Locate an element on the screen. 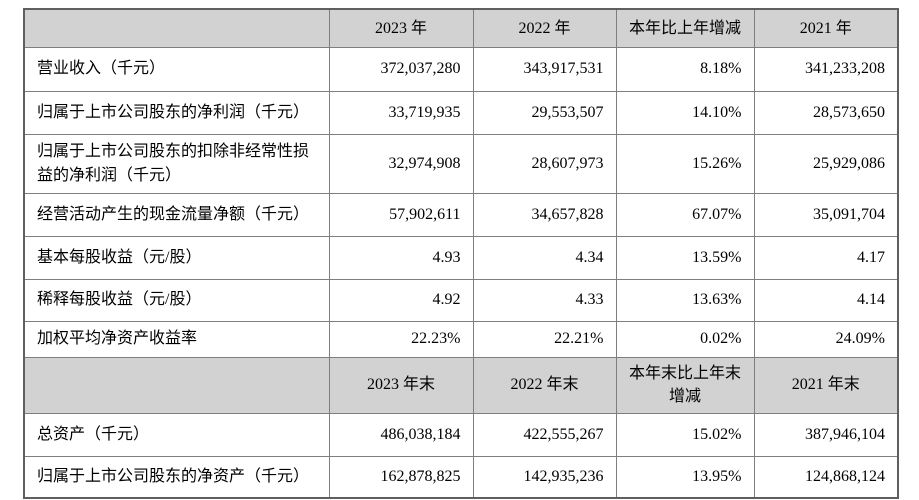 This screenshot has width=919, height=500. header-2021-year-end: 2021 年末 is located at coordinates (826, 385).